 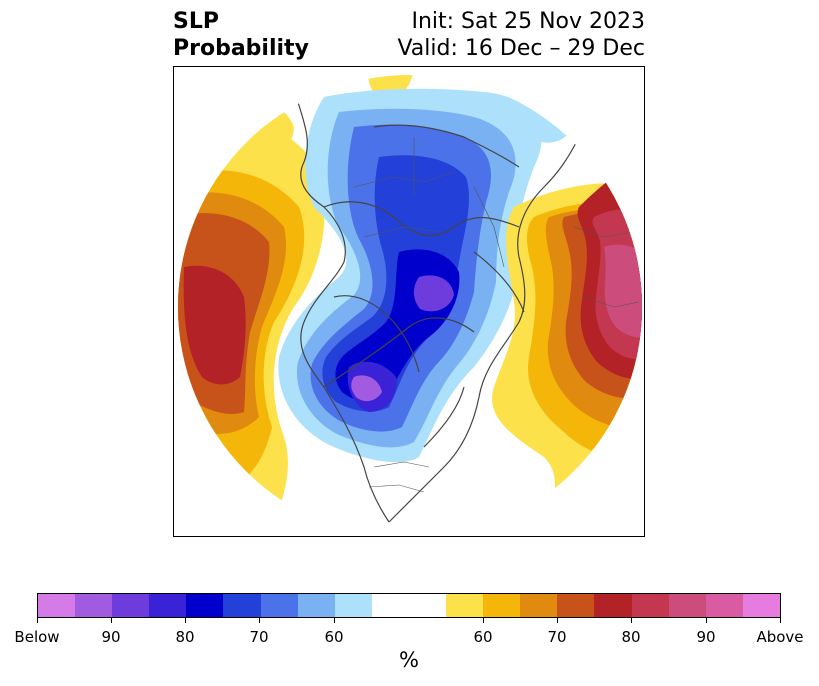 What do you see at coordinates (780, 637) in the screenshot?
I see `colorbar-label-above: Above` at bounding box center [780, 637].